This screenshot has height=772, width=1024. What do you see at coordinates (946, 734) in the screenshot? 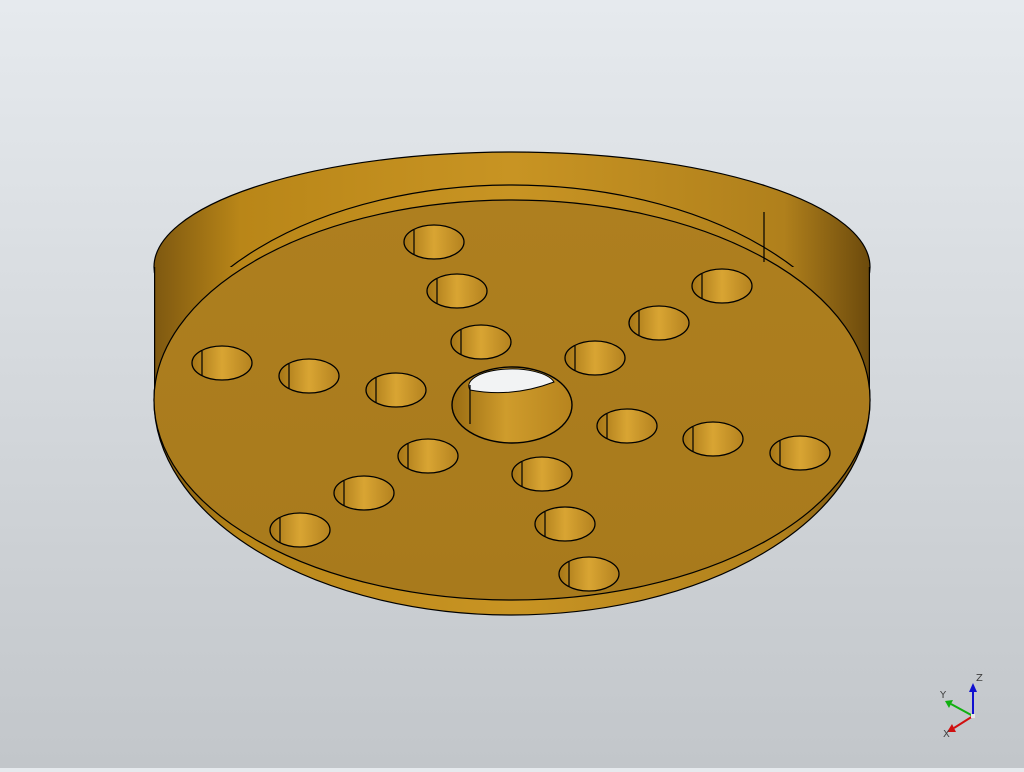
I see `x-axis-label: X` at bounding box center [946, 734].